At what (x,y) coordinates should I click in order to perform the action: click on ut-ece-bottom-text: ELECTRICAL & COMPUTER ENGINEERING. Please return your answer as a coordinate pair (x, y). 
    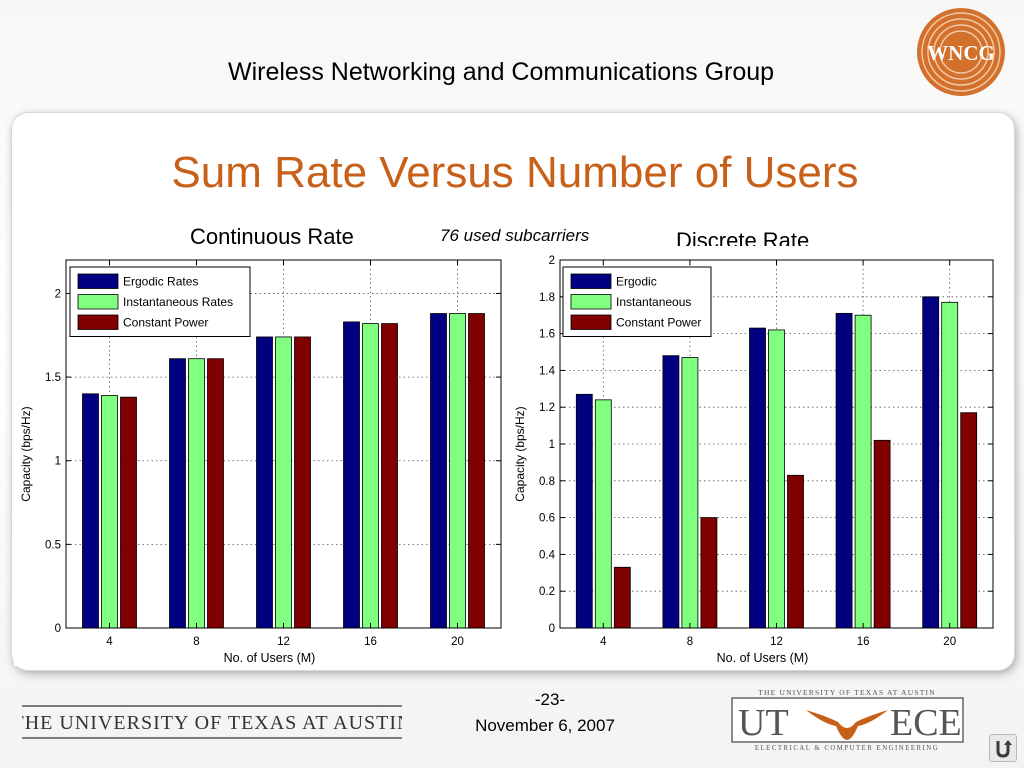
    Looking at the image, I should click on (847, 748).